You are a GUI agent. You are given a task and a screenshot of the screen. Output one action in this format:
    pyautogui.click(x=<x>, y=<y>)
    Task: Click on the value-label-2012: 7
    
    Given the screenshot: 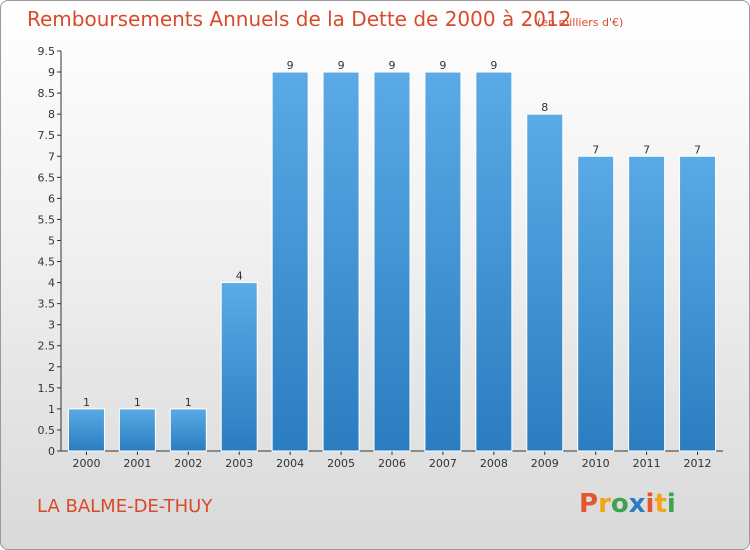 What is the action you would take?
    pyautogui.click(x=697, y=149)
    